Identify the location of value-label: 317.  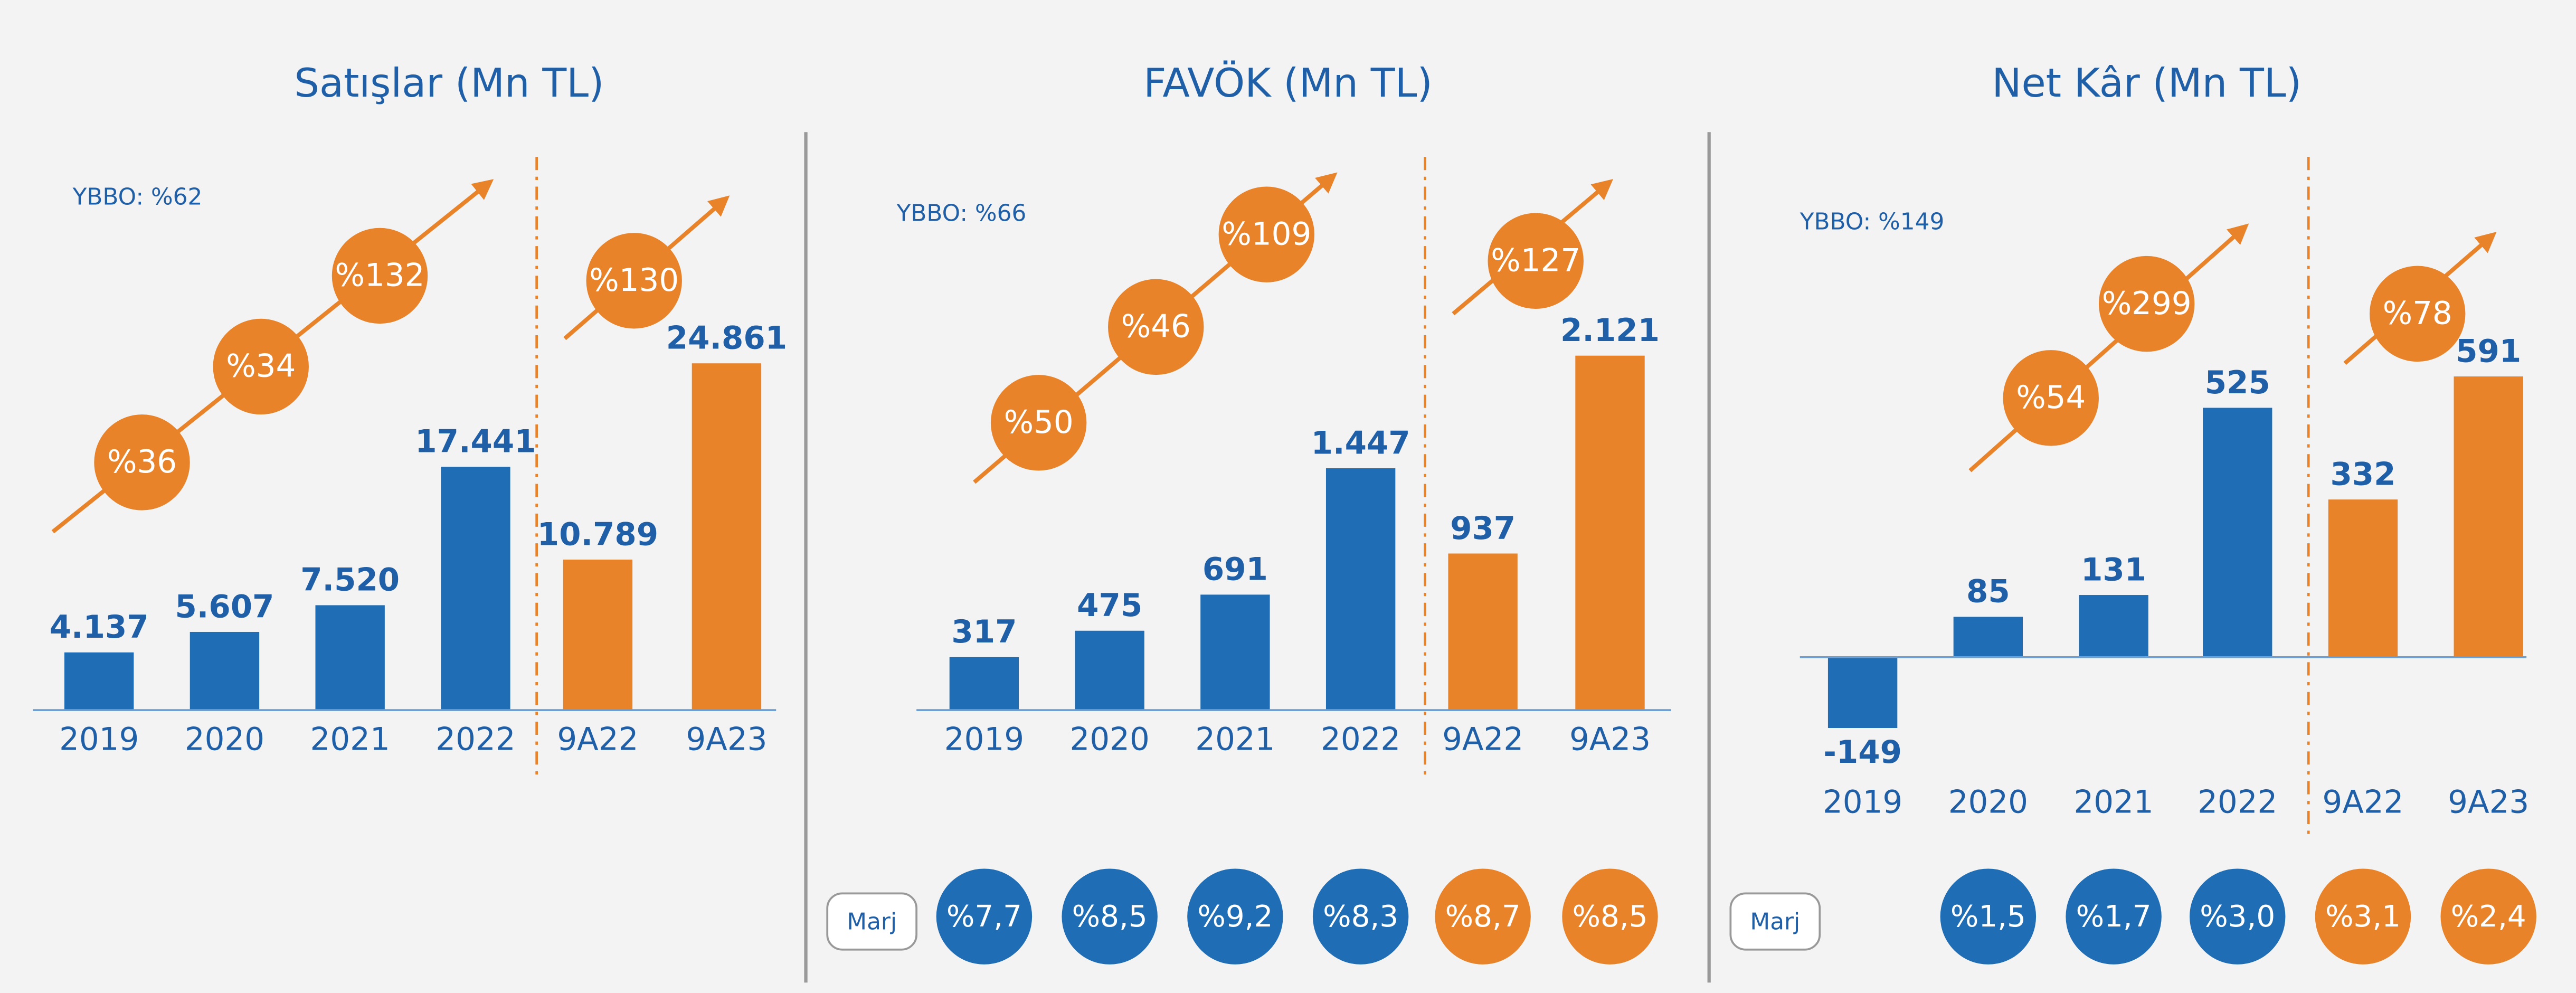
(984, 632).